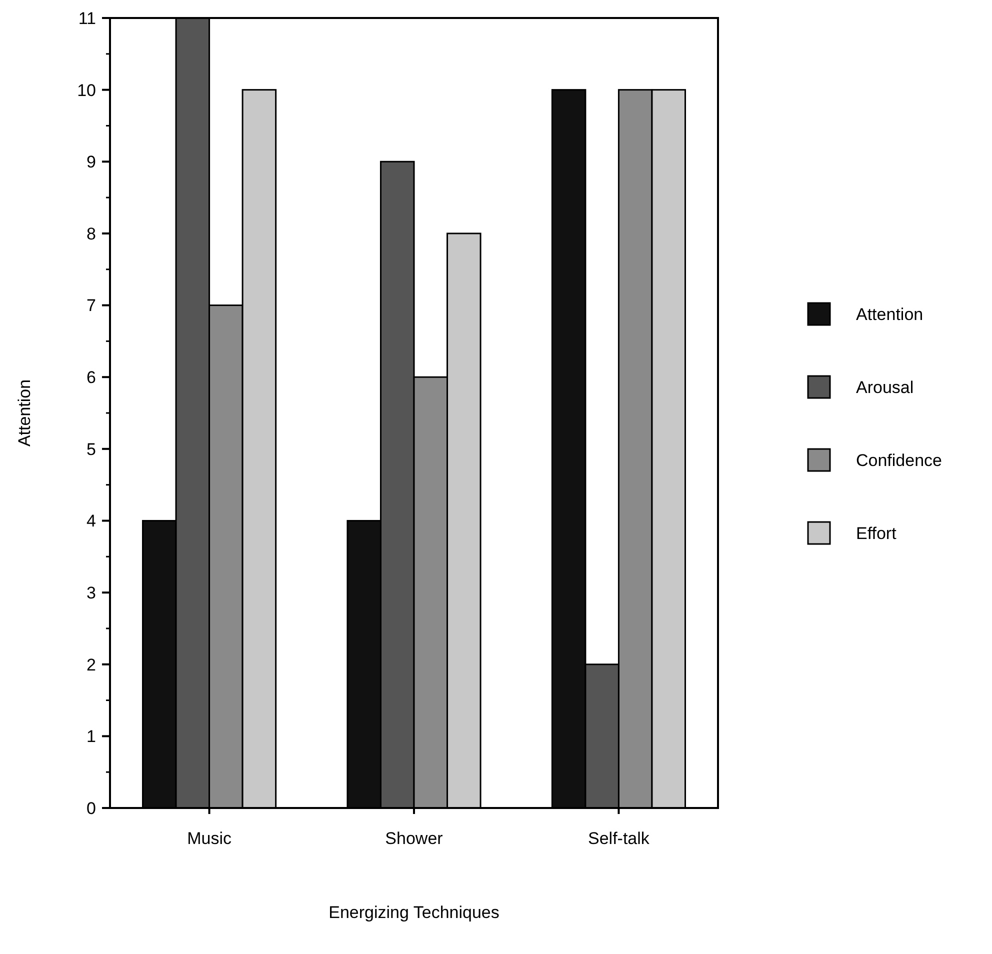 This screenshot has height=954, width=992. What do you see at coordinates (414, 838) in the screenshot?
I see `x-tick-label: Shower` at bounding box center [414, 838].